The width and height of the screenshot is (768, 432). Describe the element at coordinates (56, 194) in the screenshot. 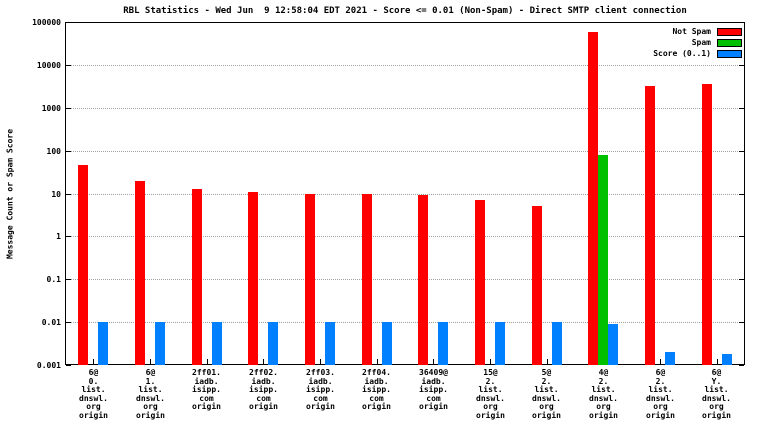

I see `y-tick-label: 10` at that location.